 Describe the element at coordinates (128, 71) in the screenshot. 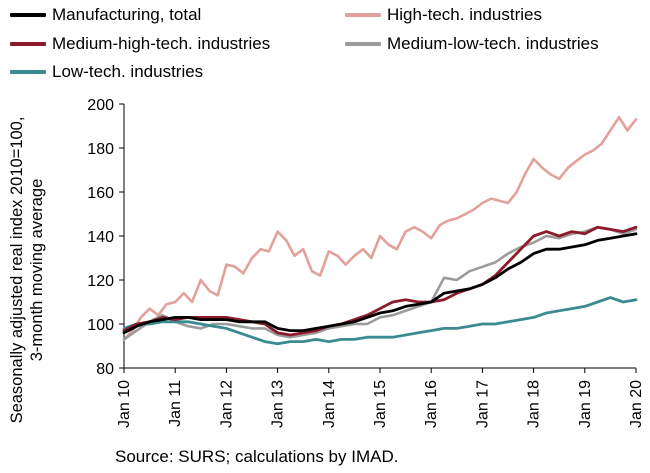

I see `legend-label: Low-tech. industries` at that location.